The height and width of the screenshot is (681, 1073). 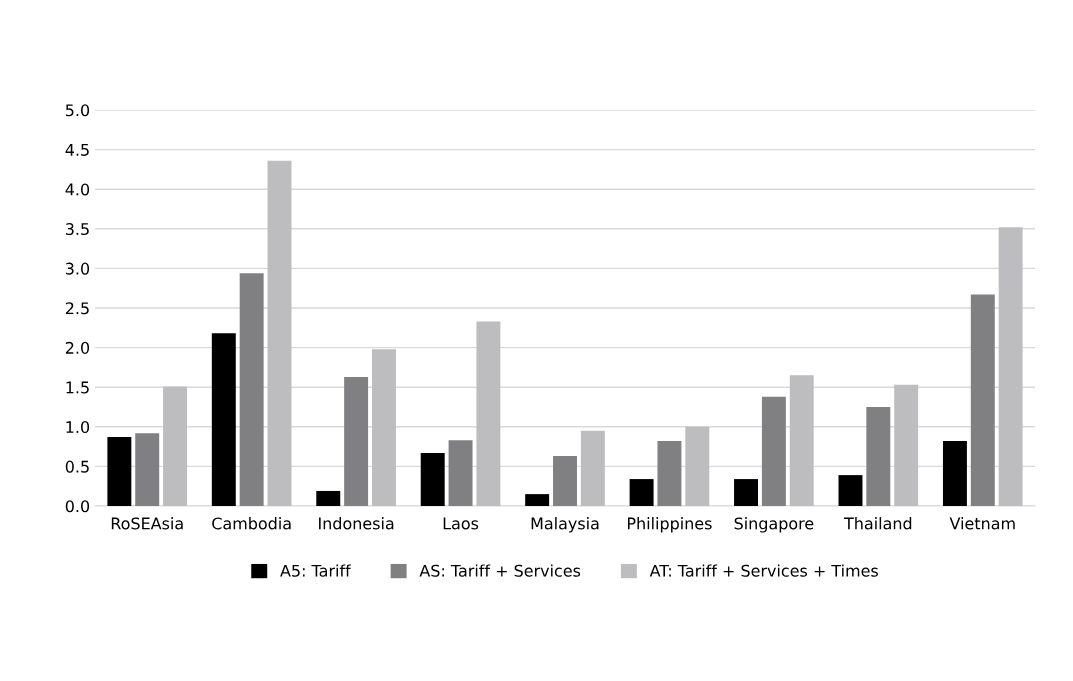 What do you see at coordinates (77, 268) in the screenshot?
I see `y-tick-label: 3.0` at bounding box center [77, 268].